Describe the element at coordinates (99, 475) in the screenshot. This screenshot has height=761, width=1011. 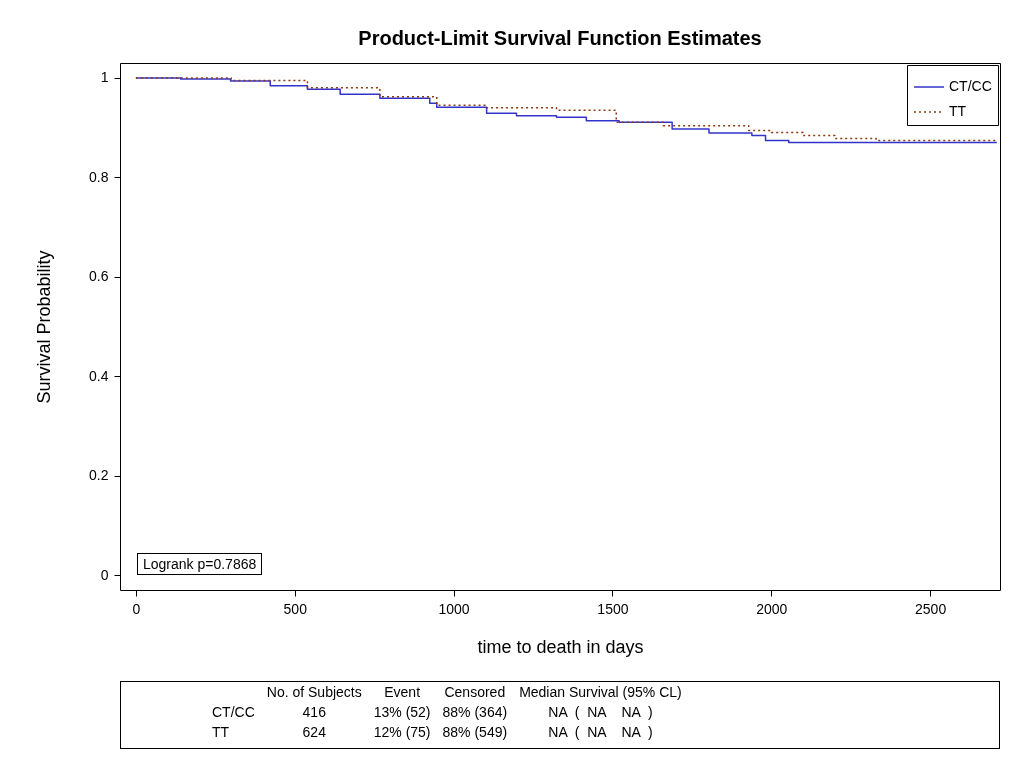
I see `y-tick-label: 0.2` at that location.